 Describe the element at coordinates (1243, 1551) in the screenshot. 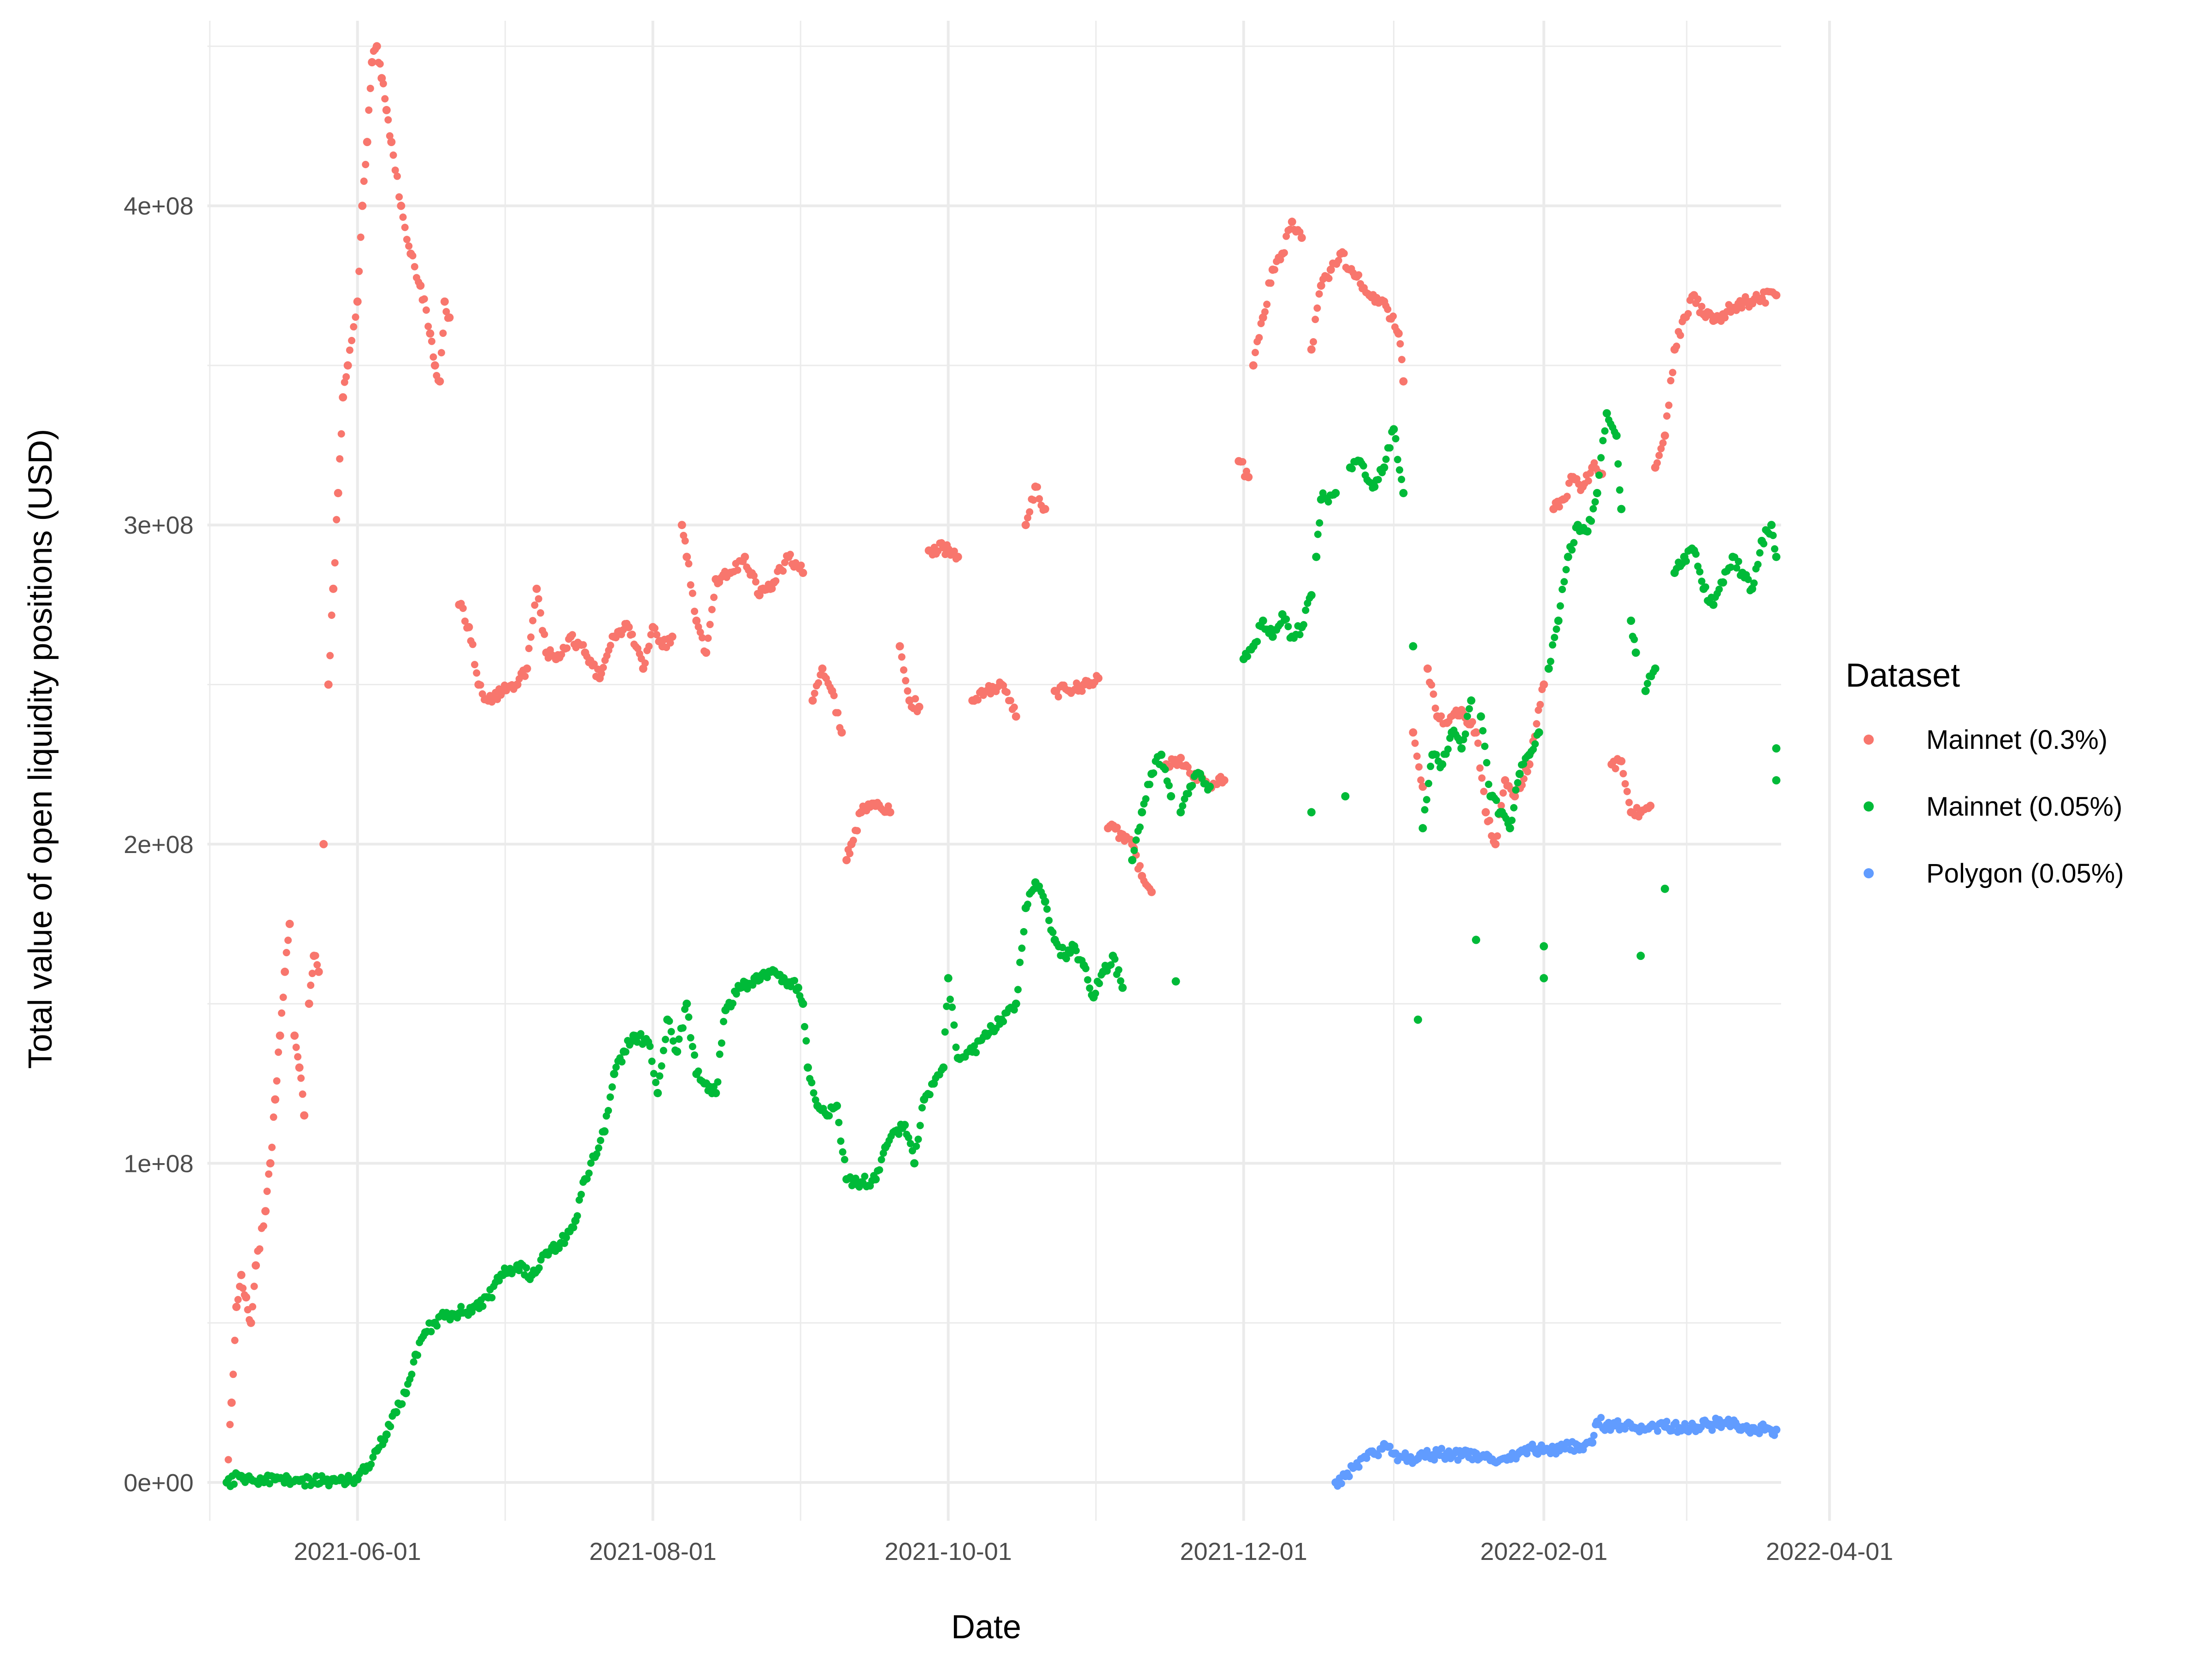

I see `x-tick-label: 2021-12-01` at that location.